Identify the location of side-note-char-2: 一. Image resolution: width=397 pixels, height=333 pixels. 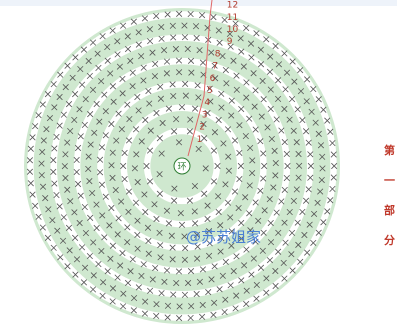
(389, 180).